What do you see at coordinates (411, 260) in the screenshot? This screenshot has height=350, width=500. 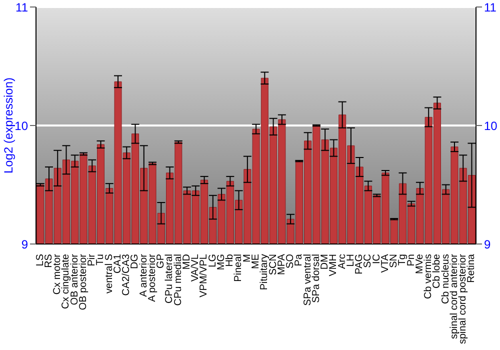 I see `x-tick-label: Pn` at bounding box center [411, 260].